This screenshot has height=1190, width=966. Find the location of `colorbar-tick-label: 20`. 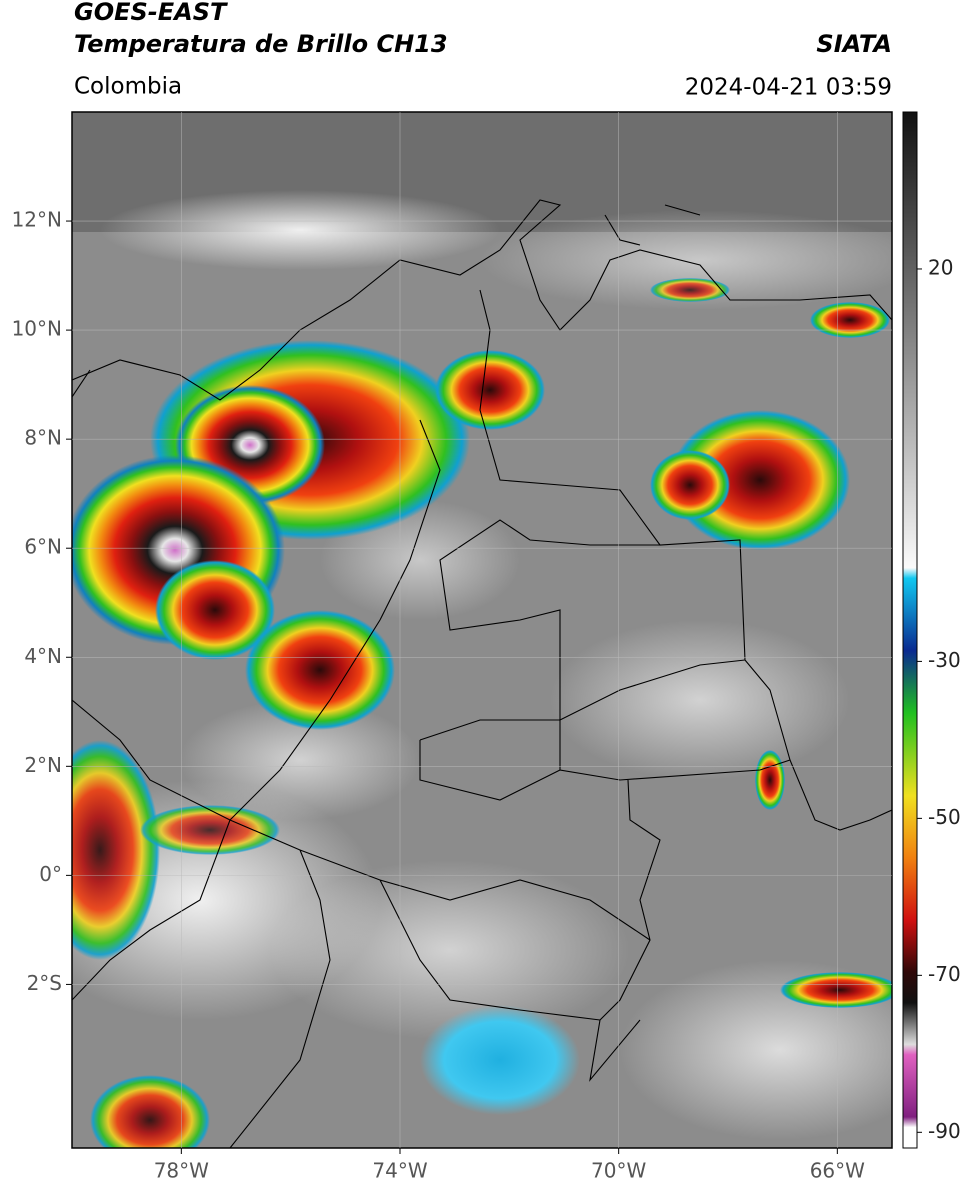

colorbar-tick-label: 20 is located at coordinates (940, 267).